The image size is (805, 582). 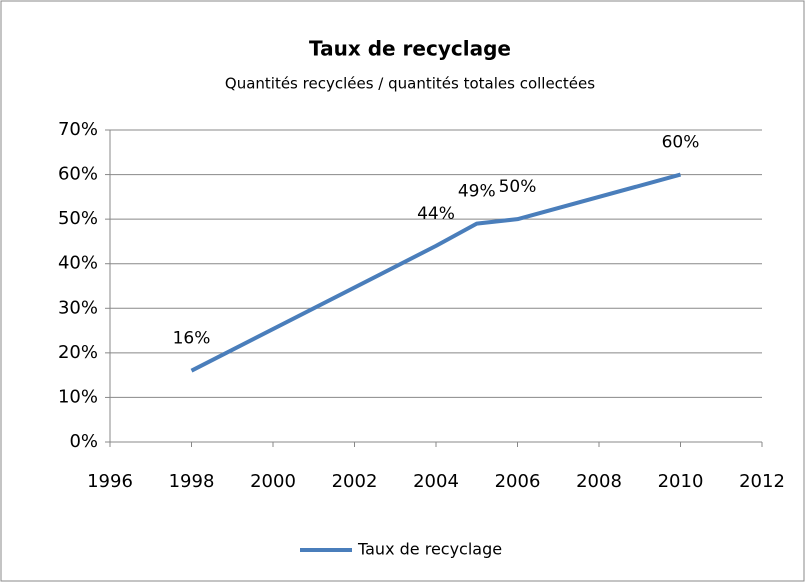 What do you see at coordinates (78, 352) in the screenshot?
I see `y-tick-label: 20%` at bounding box center [78, 352].